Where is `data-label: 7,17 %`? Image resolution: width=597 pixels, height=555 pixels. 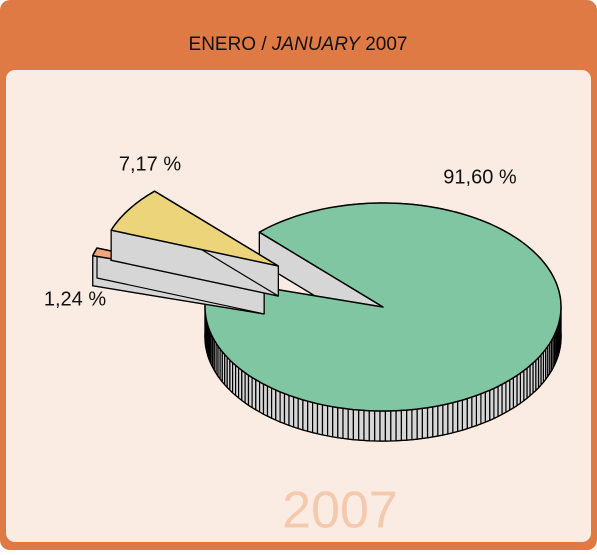 data-label: 7,17 % is located at coordinates (150, 164).